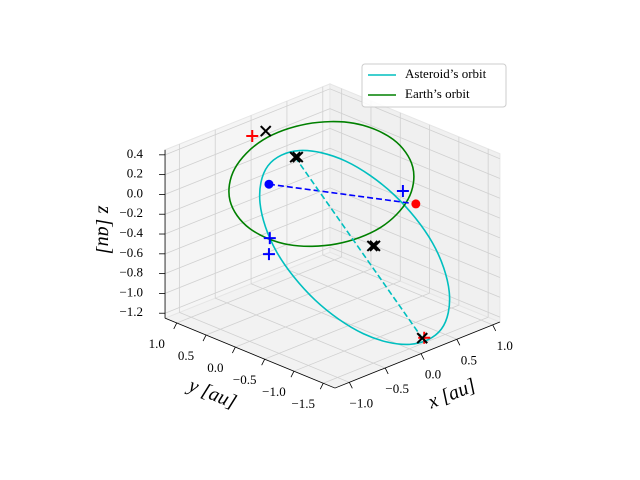  Describe the element at coordinates (104, 229) in the screenshot. I see `z-axis-title: z [au]` at that location.